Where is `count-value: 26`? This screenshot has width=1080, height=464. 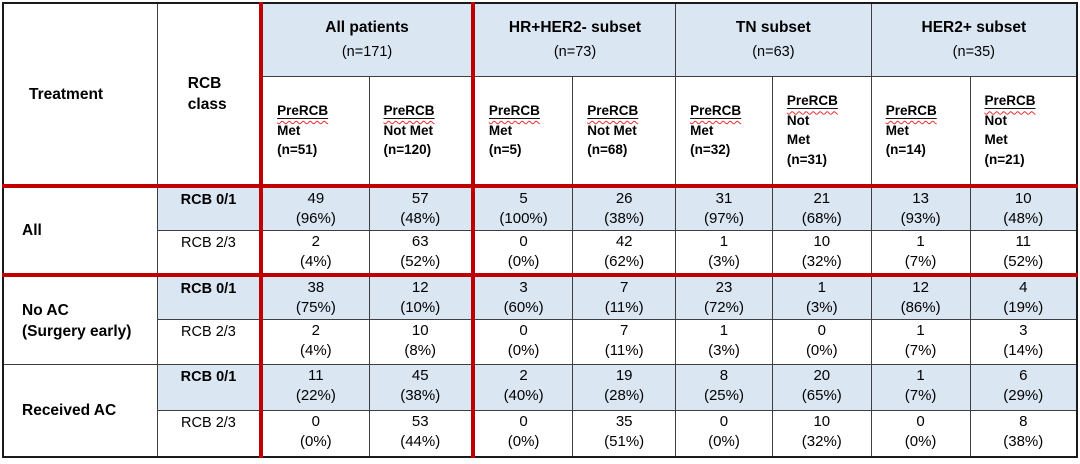
count-value: 26 is located at coordinates (624, 198).